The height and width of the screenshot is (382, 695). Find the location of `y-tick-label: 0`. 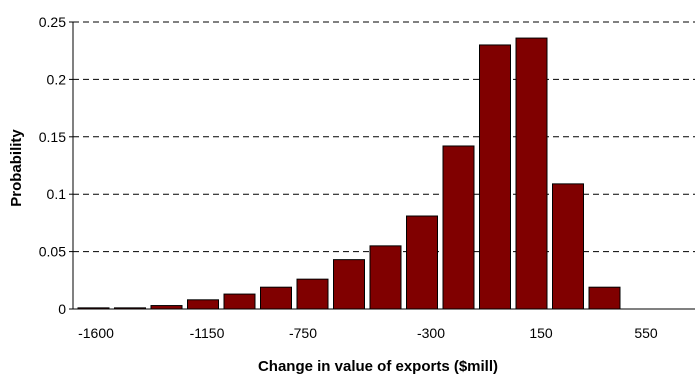

y-tick-label: 0 is located at coordinates (62, 309).